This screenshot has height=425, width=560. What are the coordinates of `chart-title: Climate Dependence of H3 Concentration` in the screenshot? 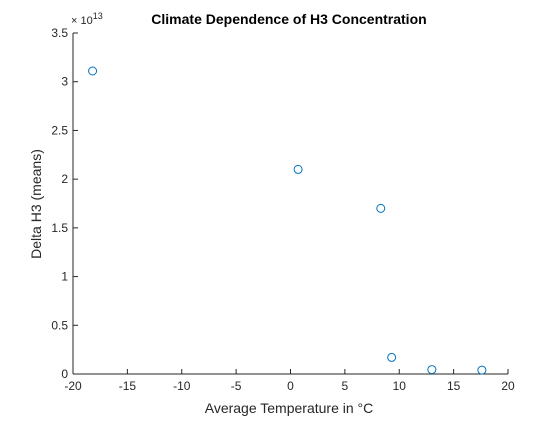 It's located at (288, 19).